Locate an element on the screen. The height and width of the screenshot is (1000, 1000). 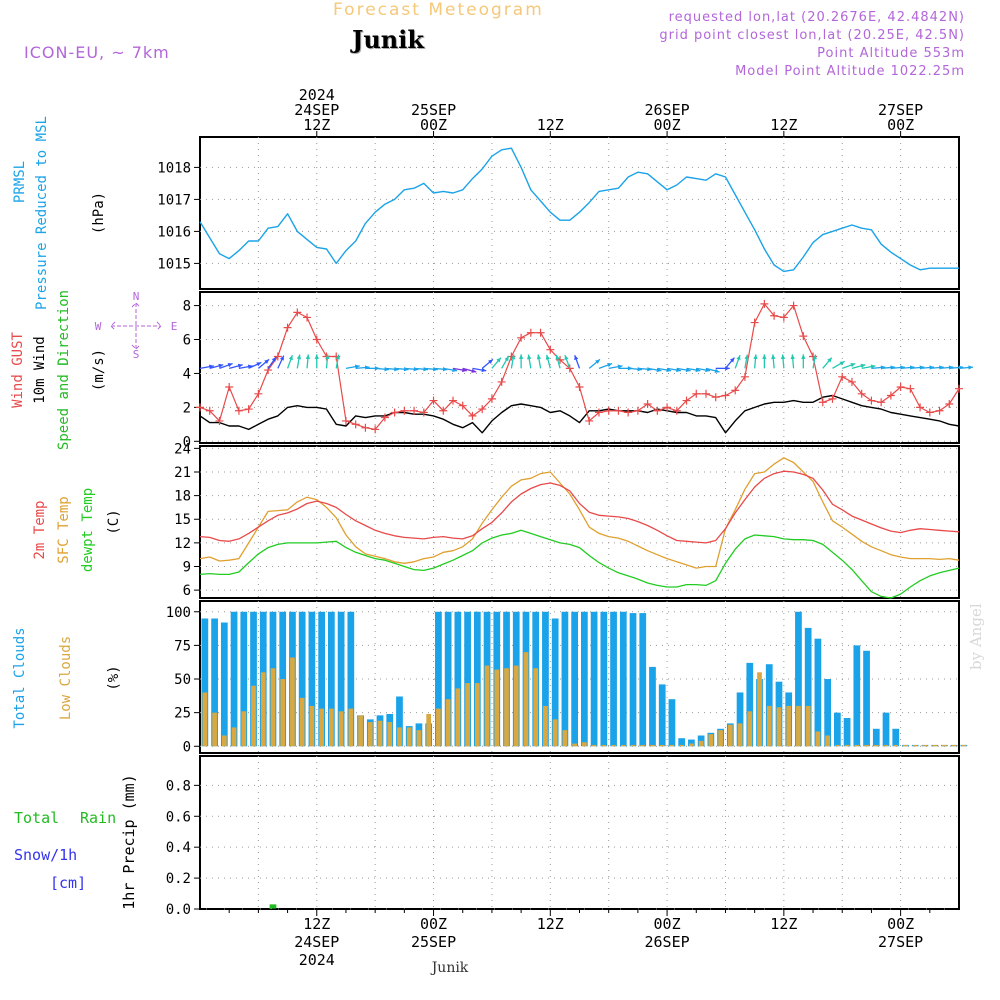
precip-ytick-label: 0.8 is located at coordinates (178, 786).